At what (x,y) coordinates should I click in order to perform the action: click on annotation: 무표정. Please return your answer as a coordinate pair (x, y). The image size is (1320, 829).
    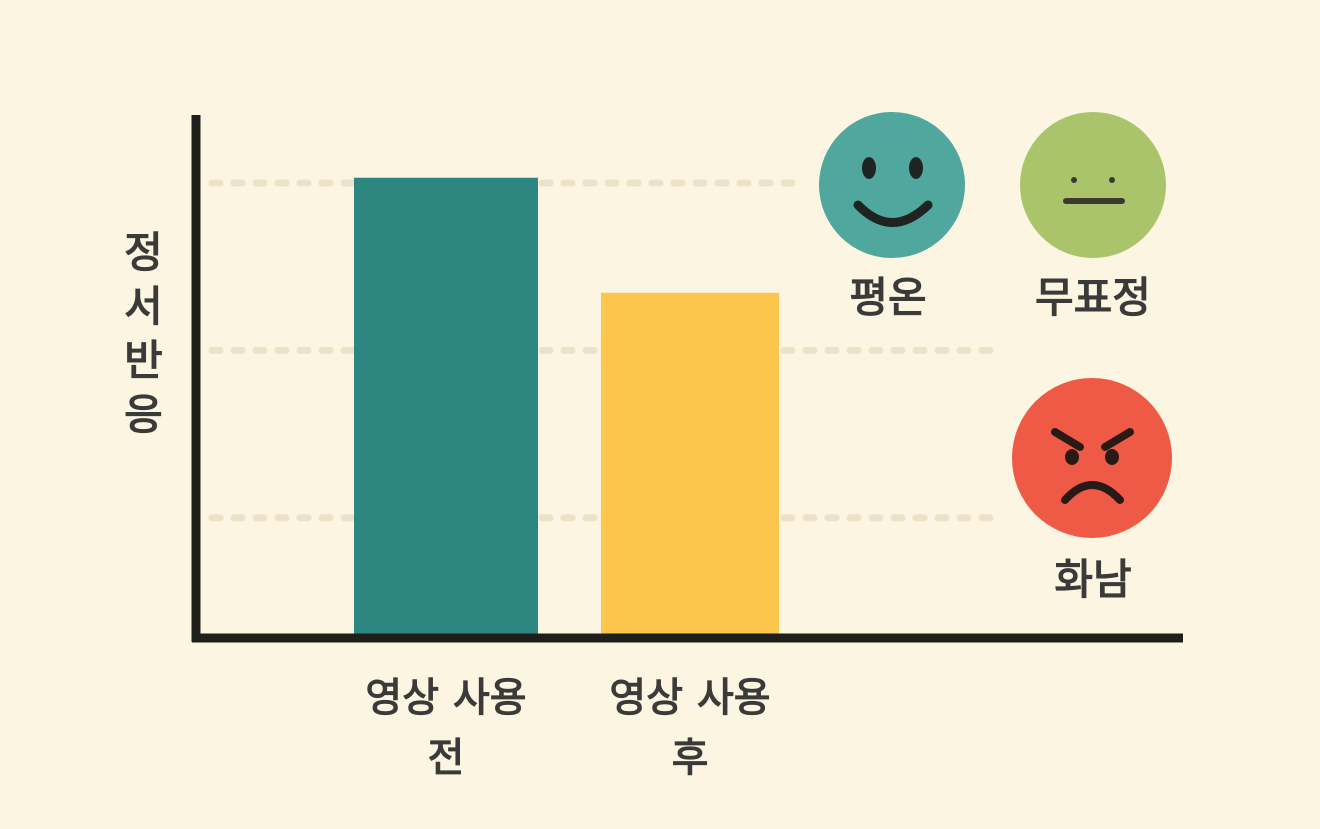
    Looking at the image, I should click on (1093, 297).